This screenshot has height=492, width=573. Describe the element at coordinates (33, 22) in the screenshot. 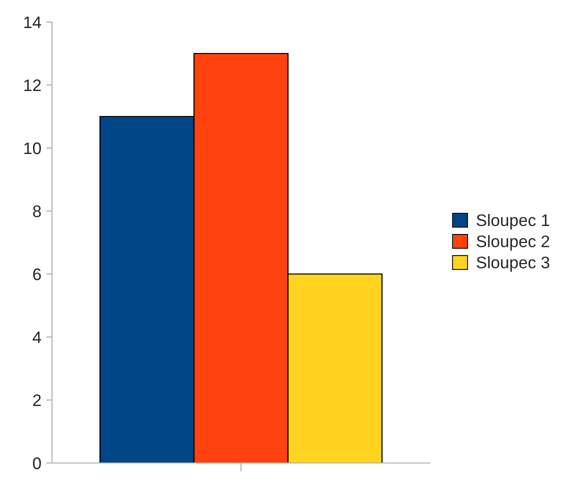

I see `y-tick-label: 14` at that location.